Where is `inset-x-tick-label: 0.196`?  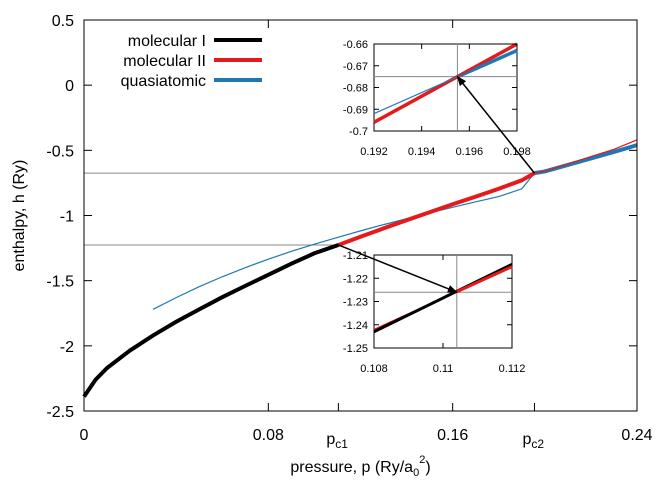
inset-x-tick-label: 0.196 is located at coordinates (470, 152).